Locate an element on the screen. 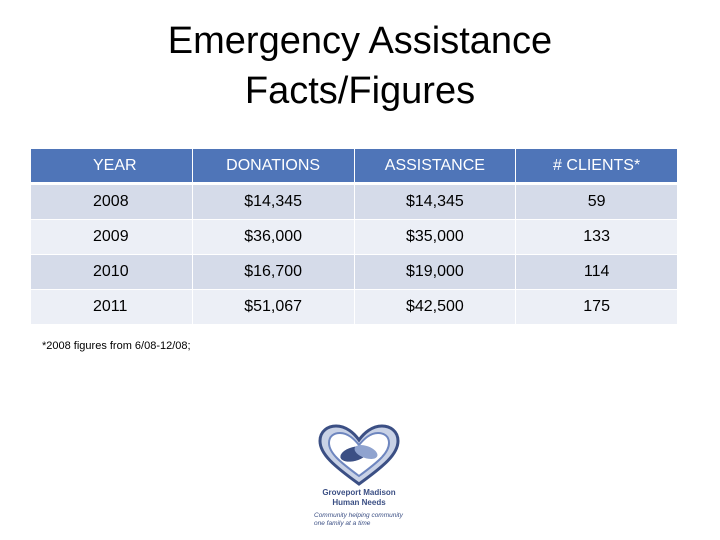  cell-year: 2010 is located at coordinates (111, 272).